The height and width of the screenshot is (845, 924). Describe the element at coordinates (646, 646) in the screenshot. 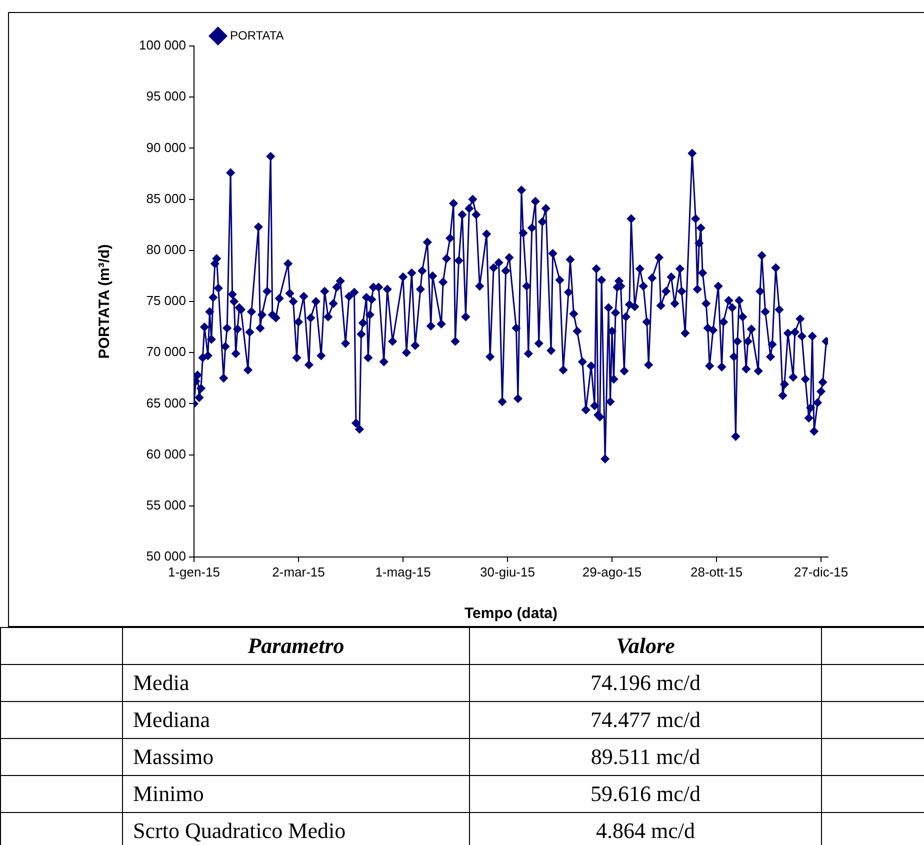

I see `text: Valore` at that location.